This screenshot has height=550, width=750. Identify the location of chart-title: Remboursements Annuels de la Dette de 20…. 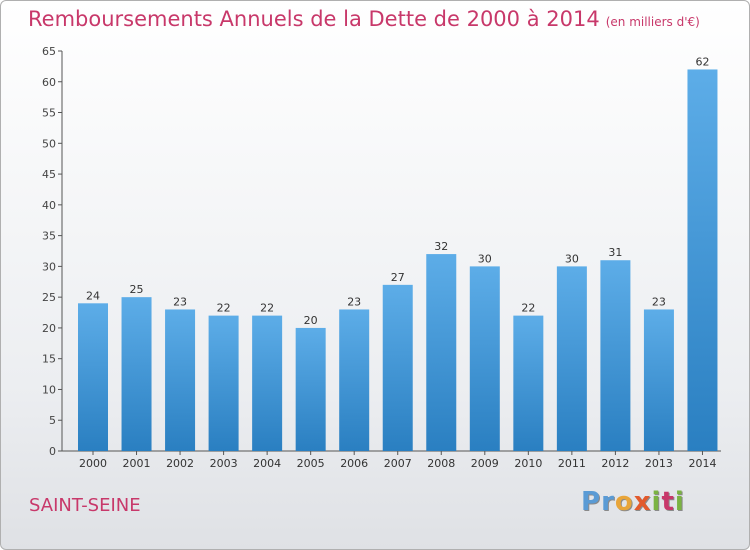
(364, 19).